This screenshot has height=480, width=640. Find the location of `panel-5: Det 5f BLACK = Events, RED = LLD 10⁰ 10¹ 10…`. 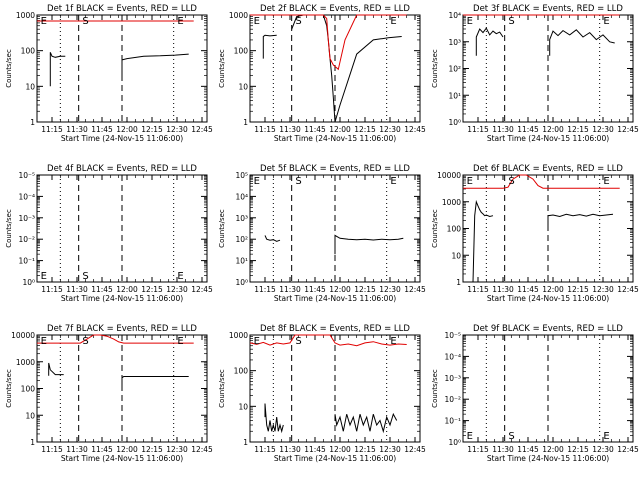

panel-5: Det 5f BLACK = Events, RED = LLD 10⁰ 10¹ 10… is located at coordinates (322, 233).